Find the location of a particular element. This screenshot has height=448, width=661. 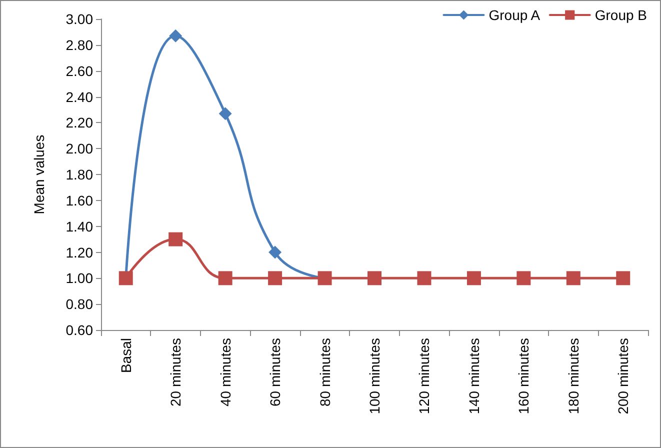

y-tick-label: 3.00 is located at coordinates (80, 19).